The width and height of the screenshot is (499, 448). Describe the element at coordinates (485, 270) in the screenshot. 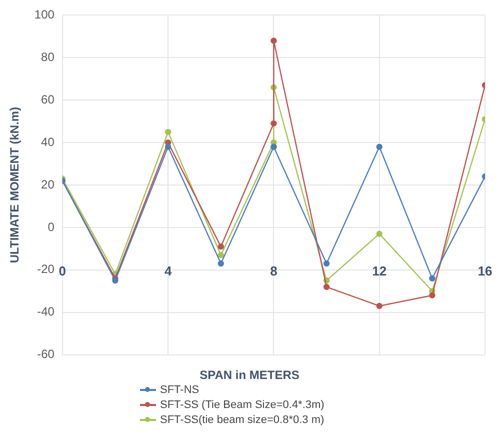

I see `x-tick-label: 16` at that location.